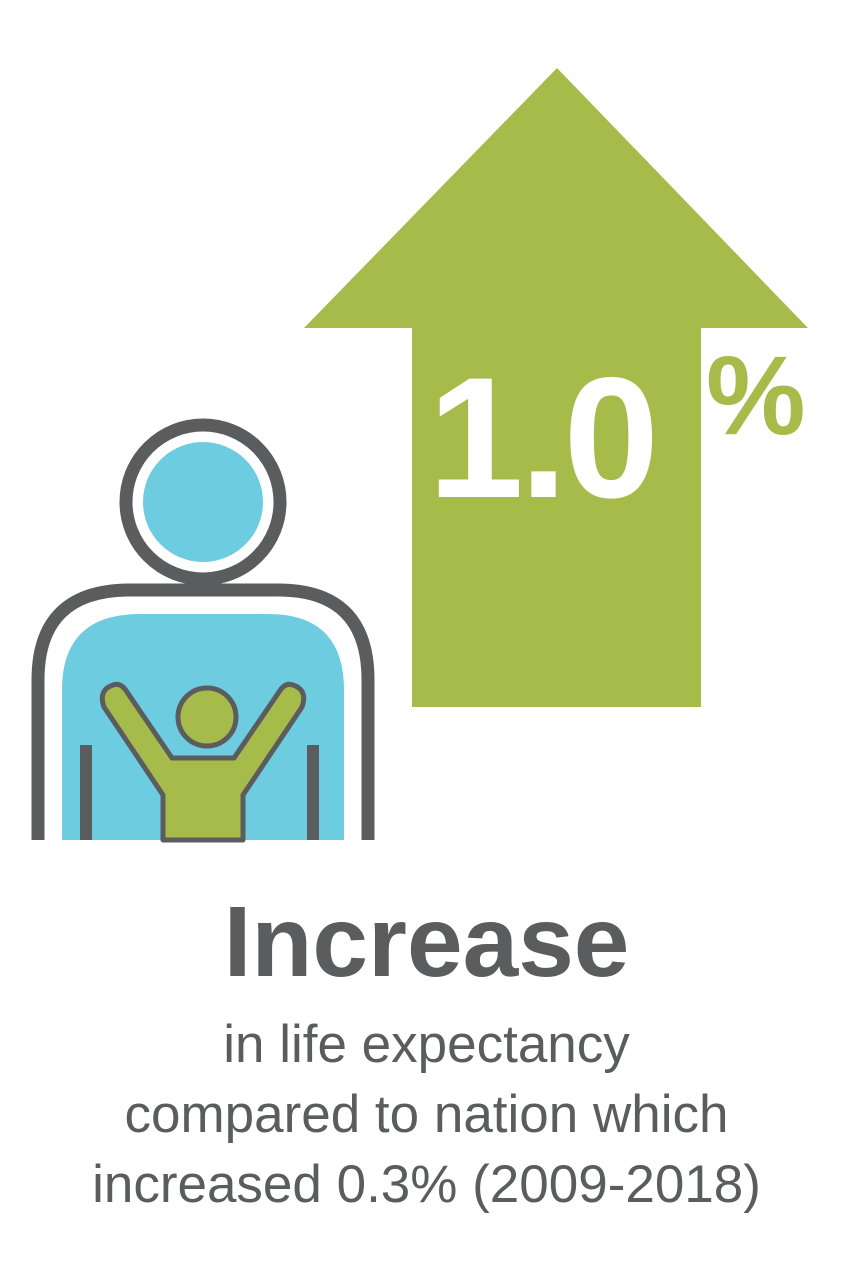 This screenshot has height=1280, width=853. I want to click on percent-sign: %, so click(756, 395).